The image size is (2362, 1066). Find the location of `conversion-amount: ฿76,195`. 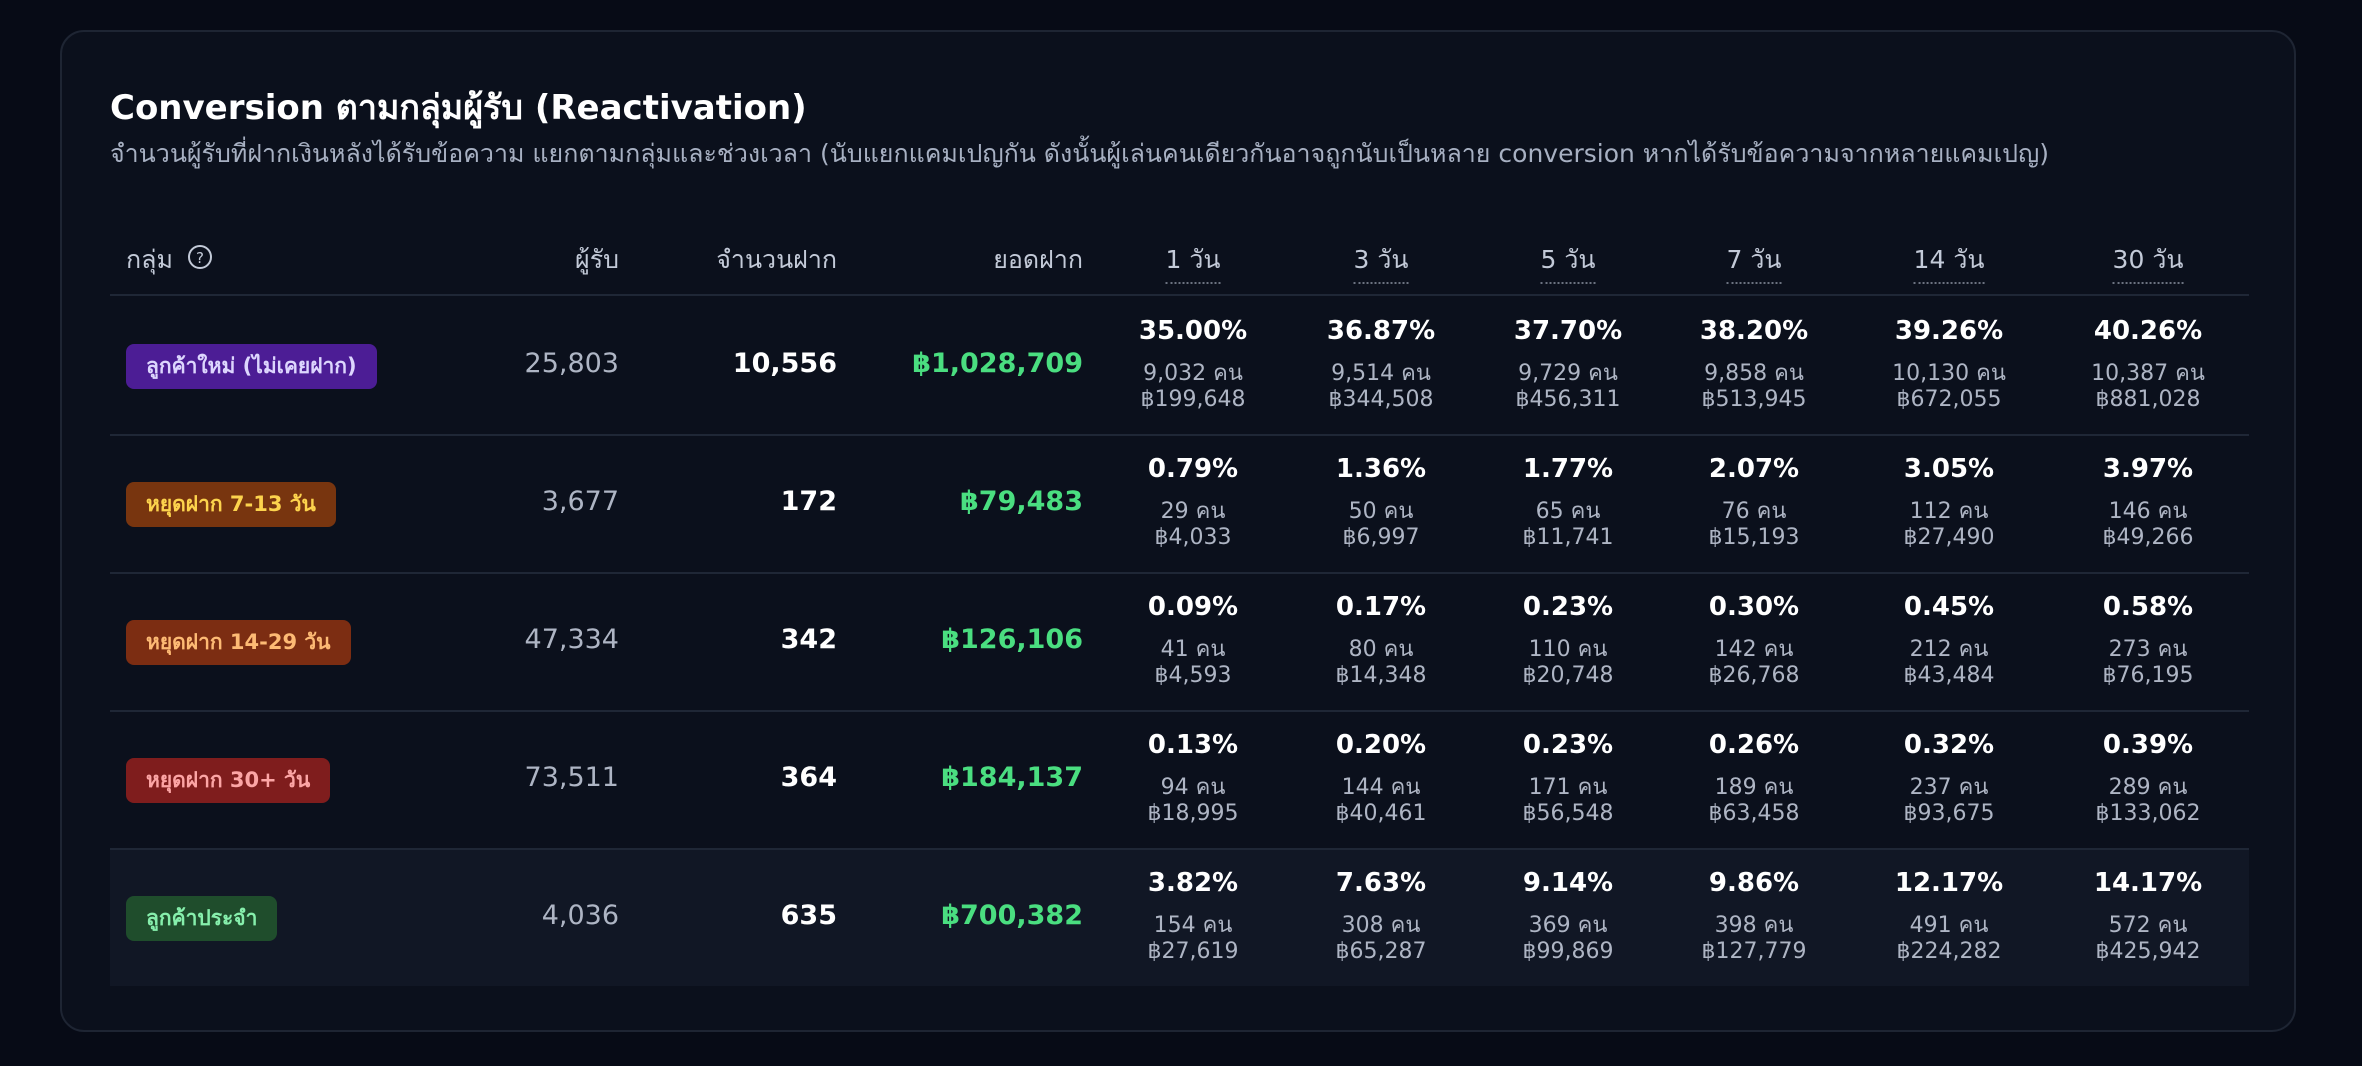

conversion-amount: ฿76,195 is located at coordinates (2148, 675).